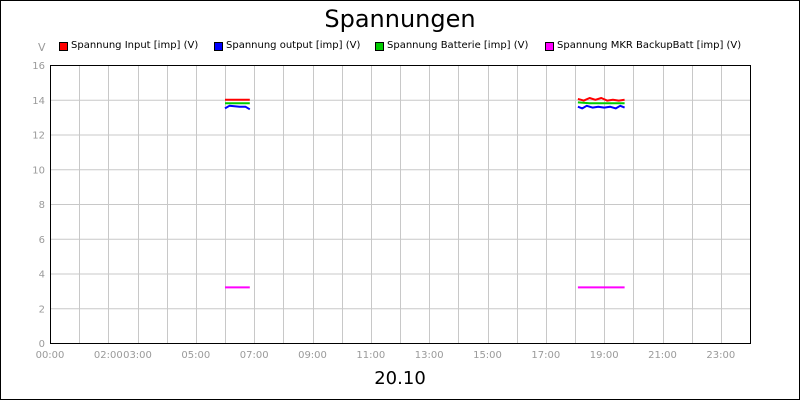 This screenshot has width=800, height=400. What do you see at coordinates (649, 45) in the screenshot?
I see `legend-label-backupbatt: Spannung MKR BackupBatt [imp] (V)` at bounding box center [649, 45].